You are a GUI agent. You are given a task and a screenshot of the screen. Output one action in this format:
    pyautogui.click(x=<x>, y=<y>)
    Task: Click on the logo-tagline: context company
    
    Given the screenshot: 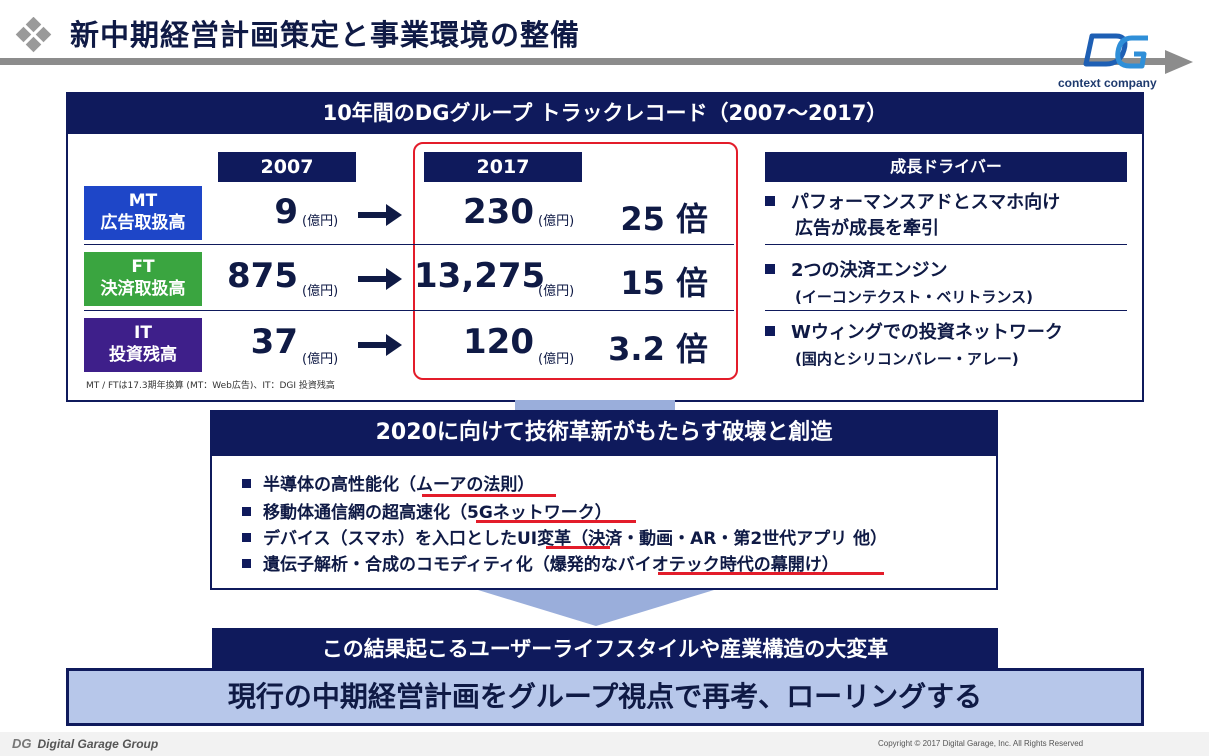 What is the action you would take?
    pyautogui.click(x=1107, y=83)
    